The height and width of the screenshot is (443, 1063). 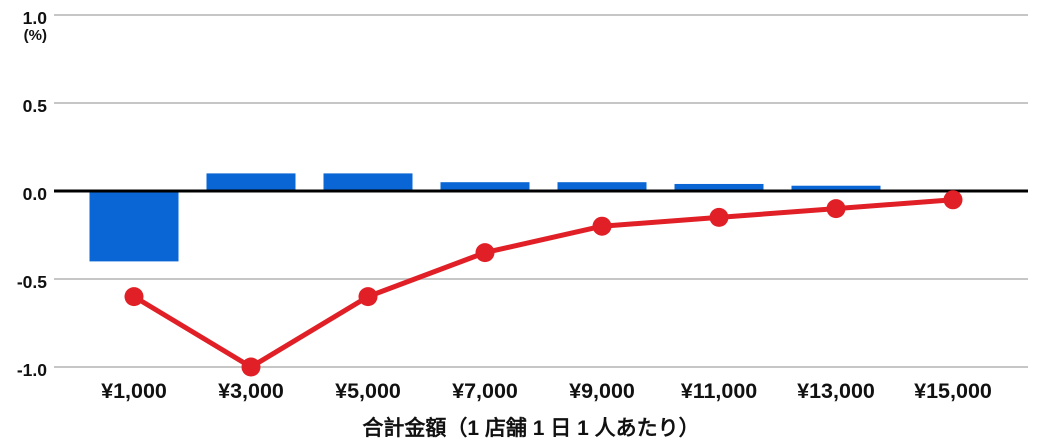 What do you see at coordinates (35, 194) in the screenshot?
I see `y-tick-label: 0.0` at bounding box center [35, 194].